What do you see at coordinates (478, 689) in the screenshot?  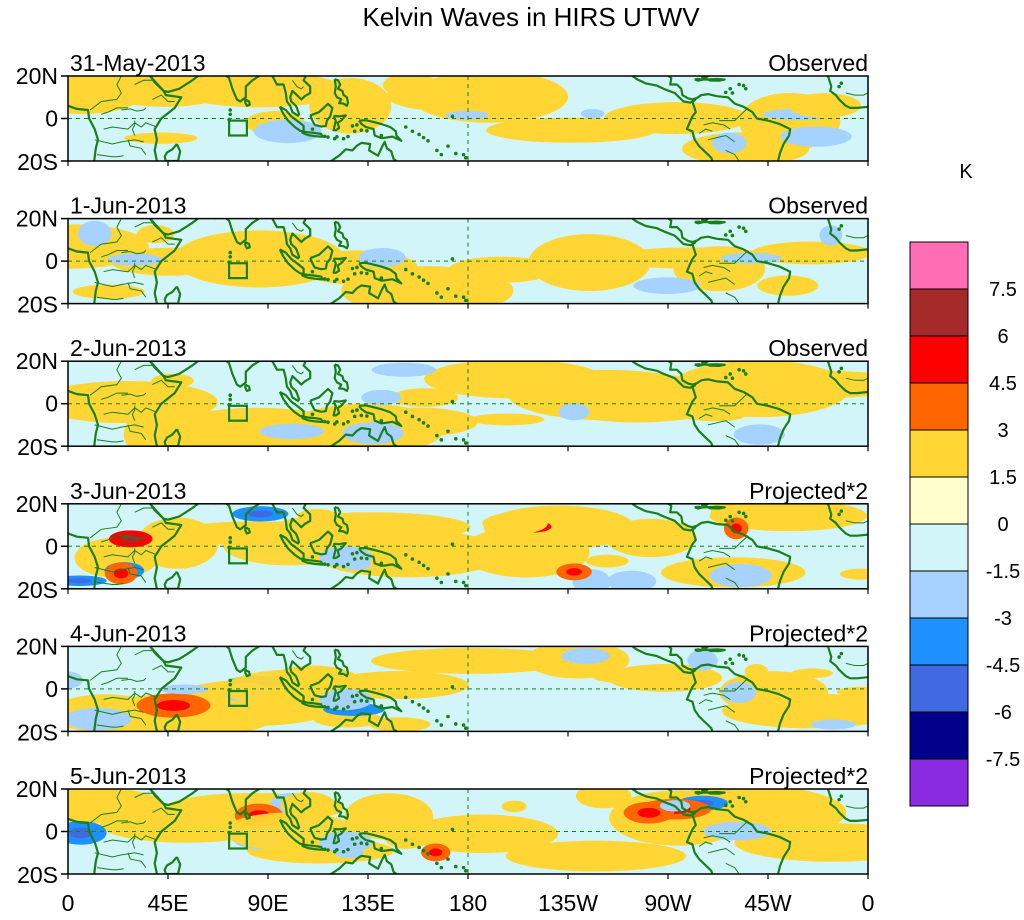 I see `country-borders` at bounding box center [478, 689].